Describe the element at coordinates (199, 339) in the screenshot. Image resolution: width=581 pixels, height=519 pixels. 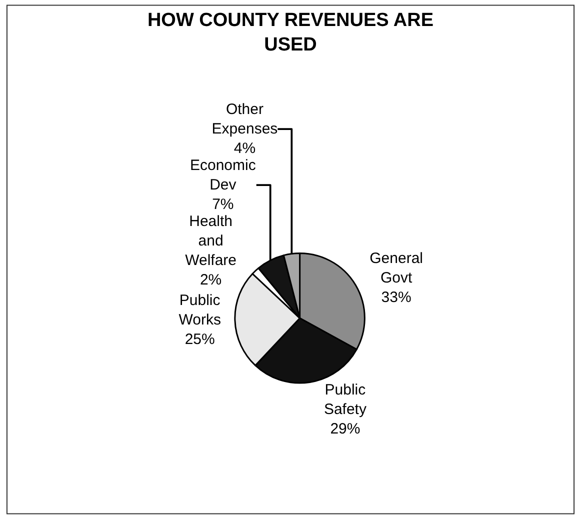
I see `data-label: 25%` at that location.